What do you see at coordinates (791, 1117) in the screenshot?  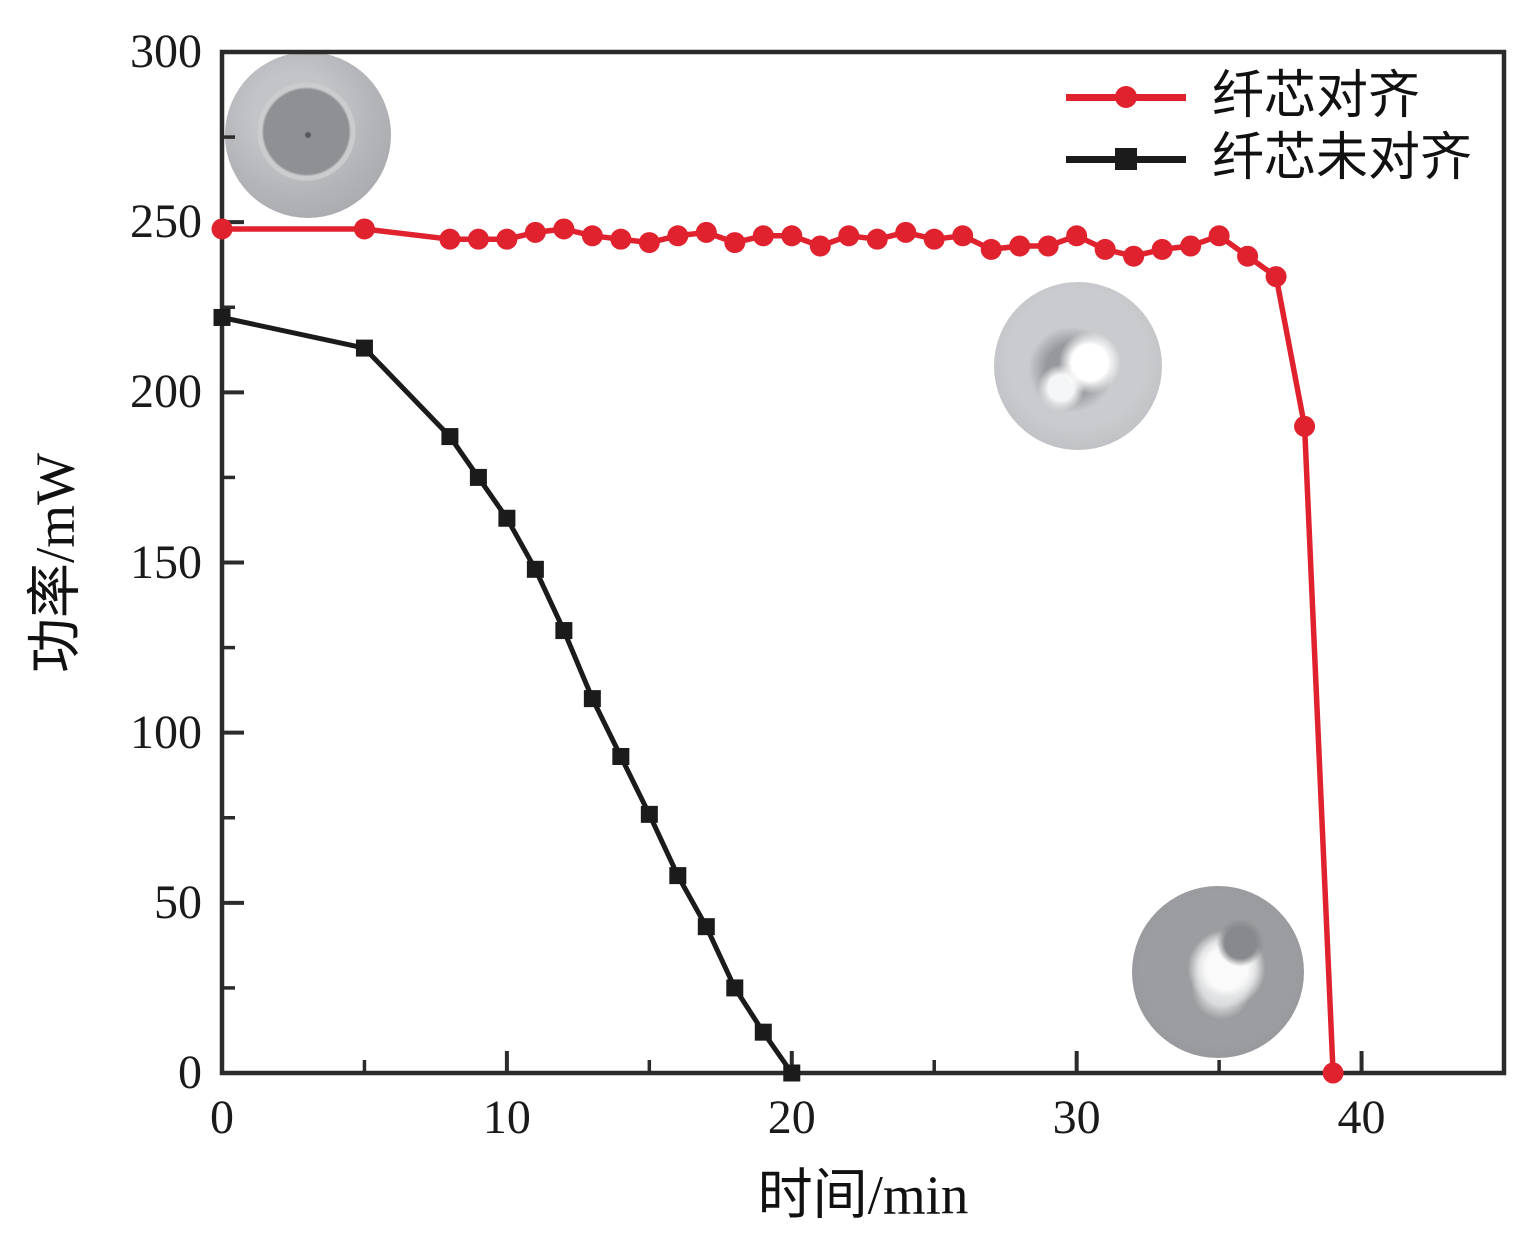 I see `x-tick-label: 20` at bounding box center [791, 1117].